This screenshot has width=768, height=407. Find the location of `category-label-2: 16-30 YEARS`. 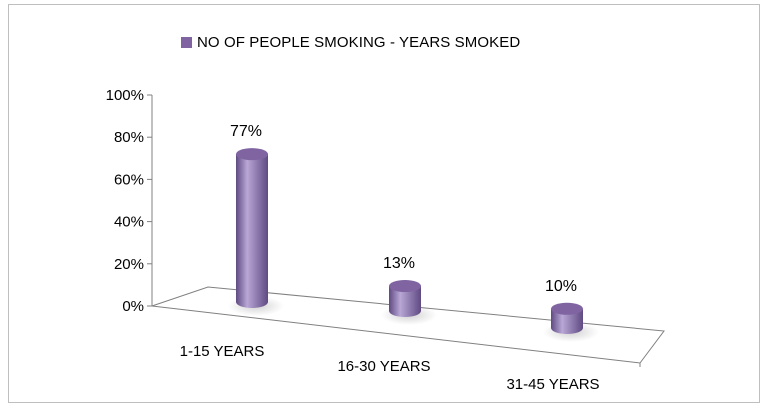

category-label-2: 16-30 YEARS is located at coordinates (383, 366).